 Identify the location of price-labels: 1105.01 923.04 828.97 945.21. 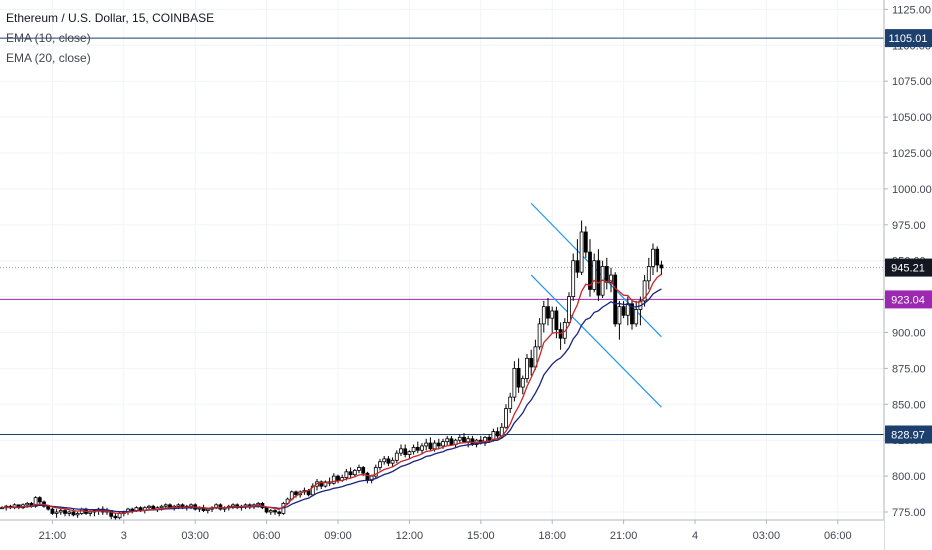
(908, 236).